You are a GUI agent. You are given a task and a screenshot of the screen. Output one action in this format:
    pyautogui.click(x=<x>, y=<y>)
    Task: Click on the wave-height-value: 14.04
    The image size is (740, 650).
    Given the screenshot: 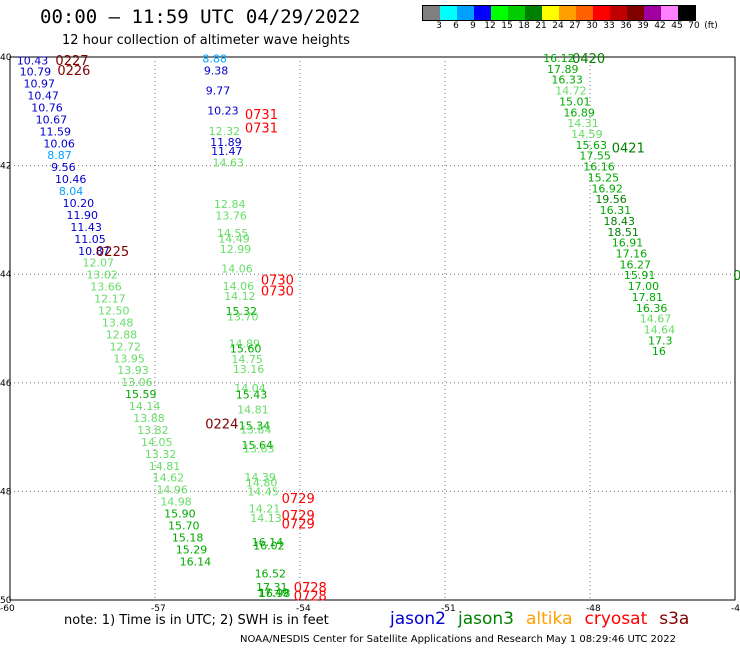 What is the action you would take?
    pyautogui.click(x=250, y=388)
    